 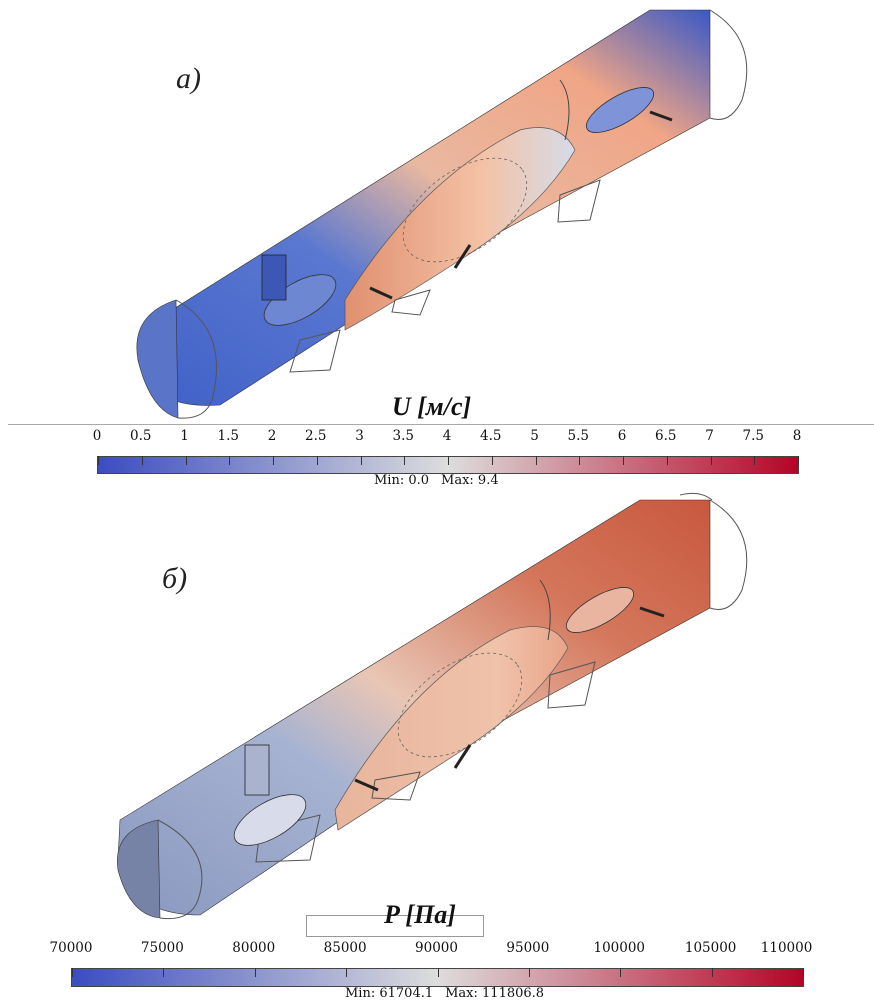 What do you see at coordinates (97, 436) in the screenshot?
I see `colorbar-tick-label: 0` at bounding box center [97, 436].